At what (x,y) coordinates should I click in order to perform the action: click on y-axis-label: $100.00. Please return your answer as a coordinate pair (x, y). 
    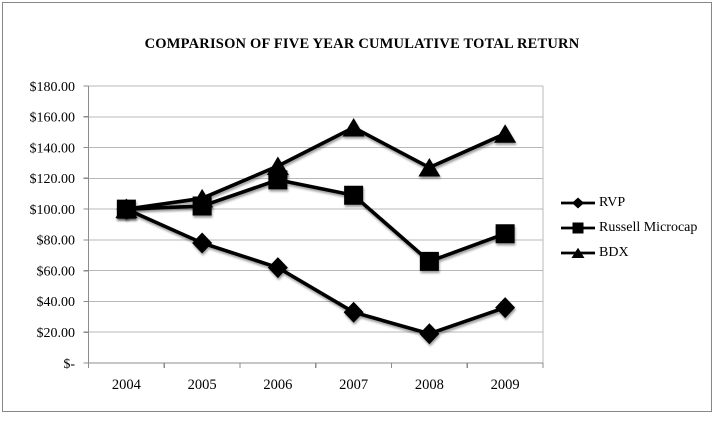
    Looking at the image, I should click on (53, 210).